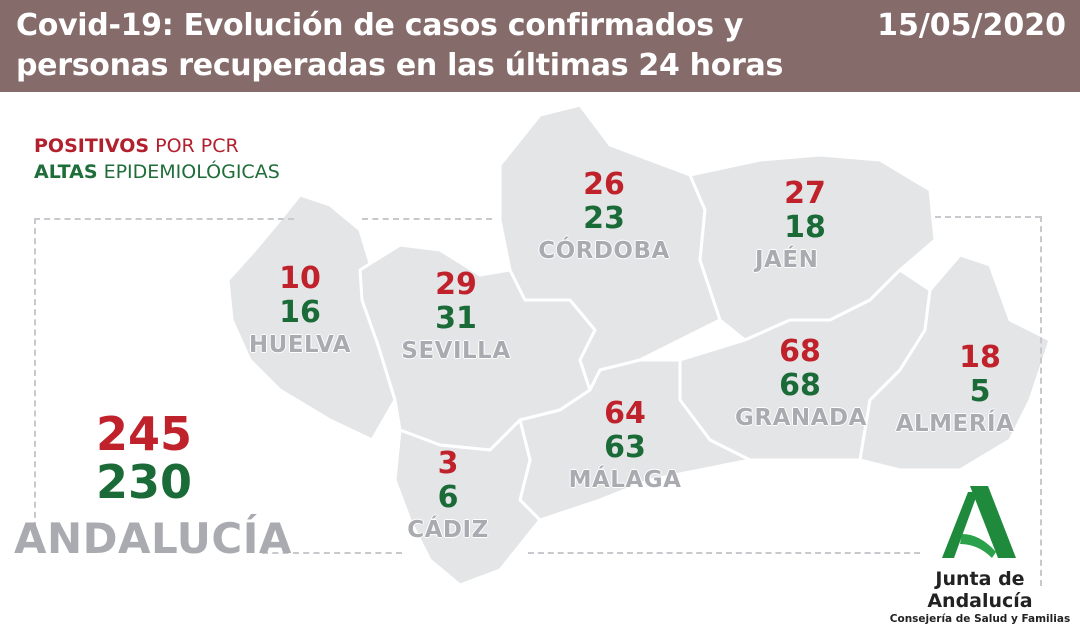 The width and height of the screenshot is (1080, 626). What do you see at coordinates (448, 463) in the screenshot?
I see `positivos-count: 3` at bounding box center [448, 463].